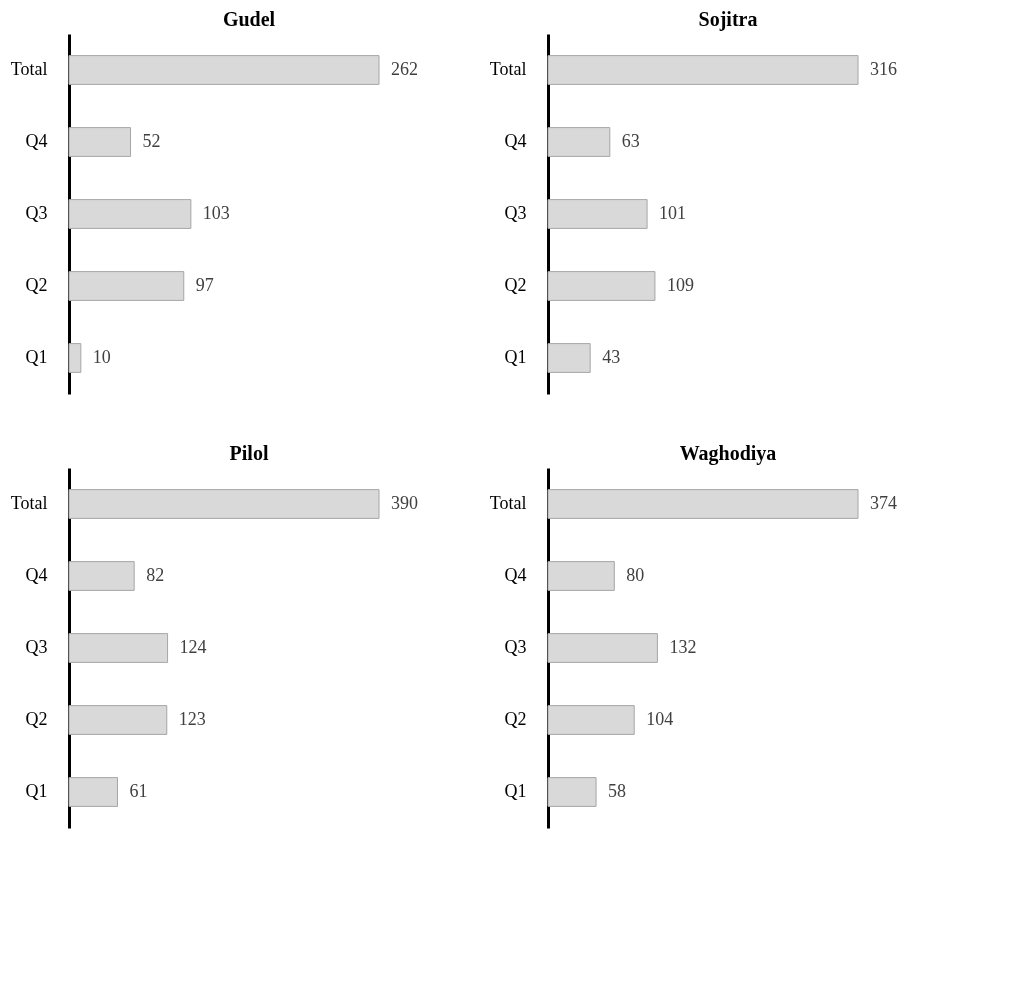  What do you see at coordinates (138, 791) in the screenshot?
I see `data-label: 61` at bounding box center [138, 791].